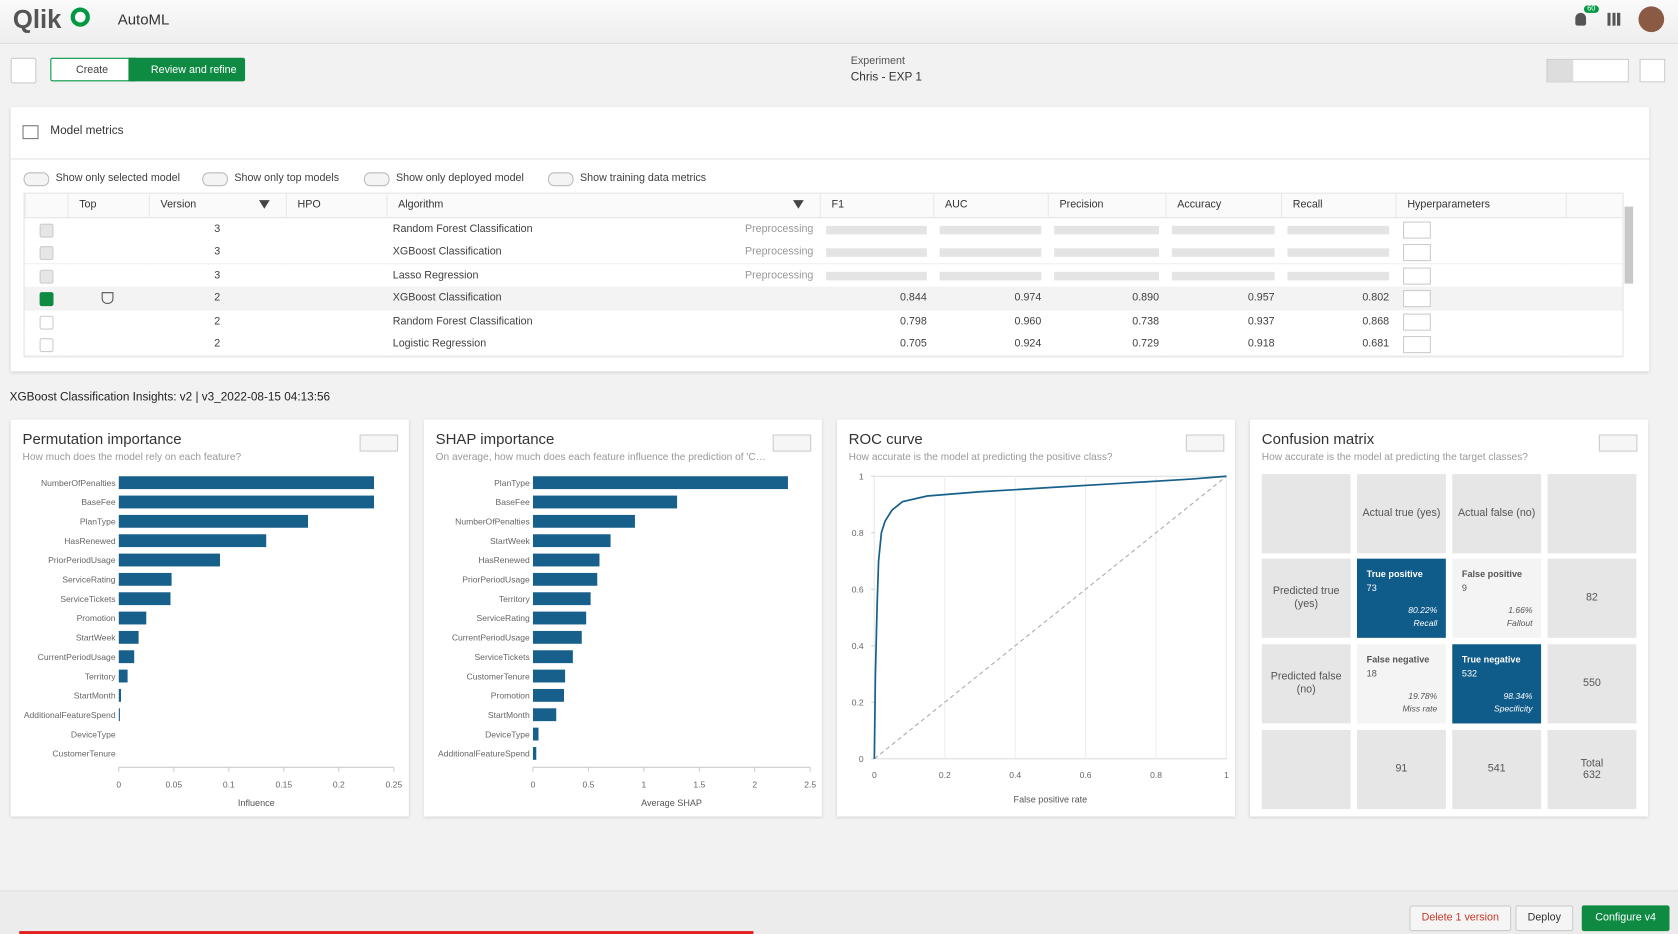 The width and height of the screenshot is (1678, 934). Describe the element at coordinates (173, 785) in the screenshot. I see `x-tick-label: 0.05` at that location.